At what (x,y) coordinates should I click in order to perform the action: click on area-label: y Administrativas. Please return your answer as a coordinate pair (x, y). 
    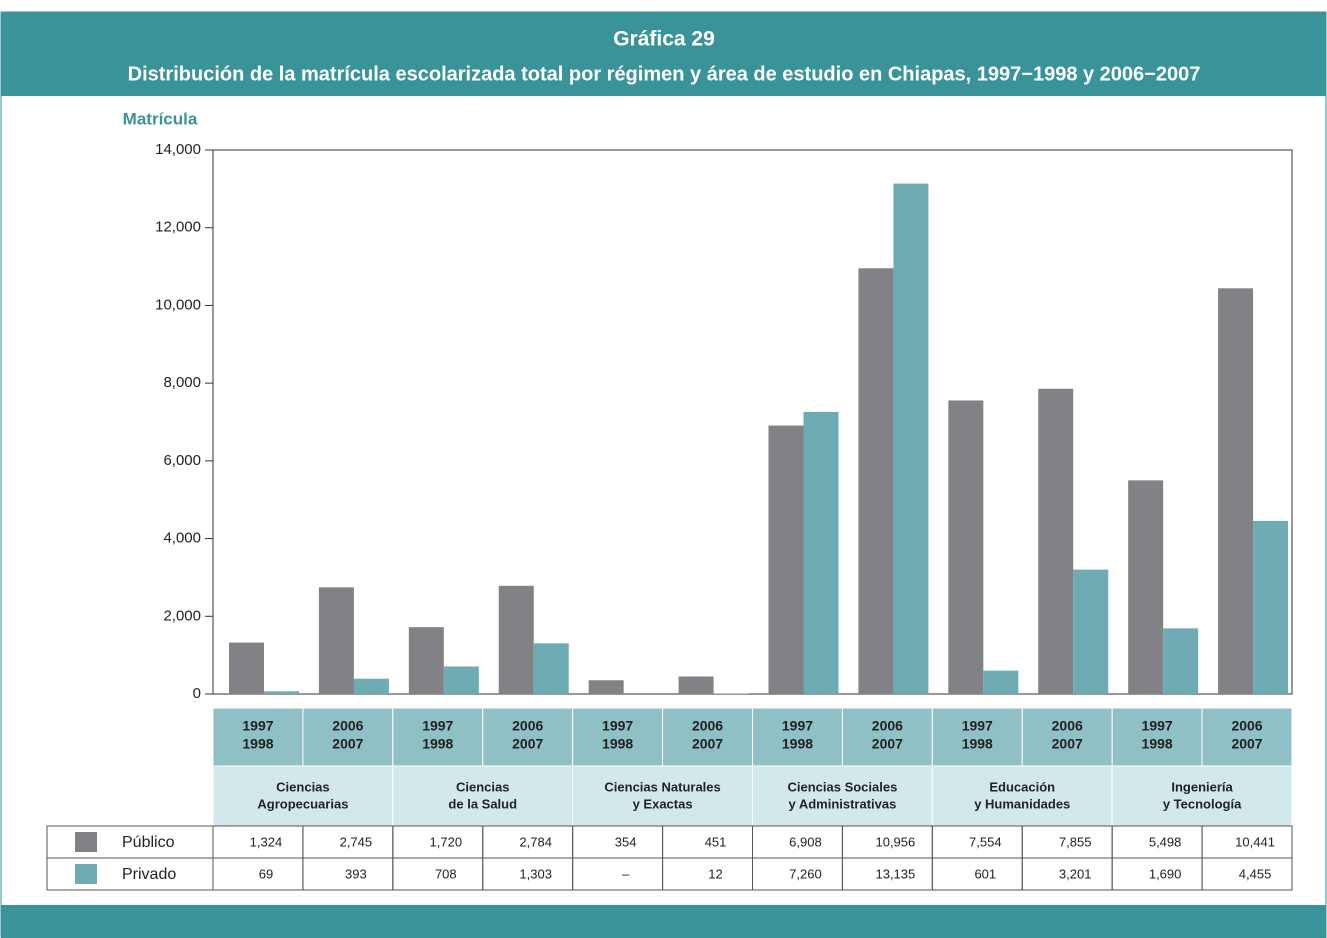
    Looking at the image, I should click on (842, 803).